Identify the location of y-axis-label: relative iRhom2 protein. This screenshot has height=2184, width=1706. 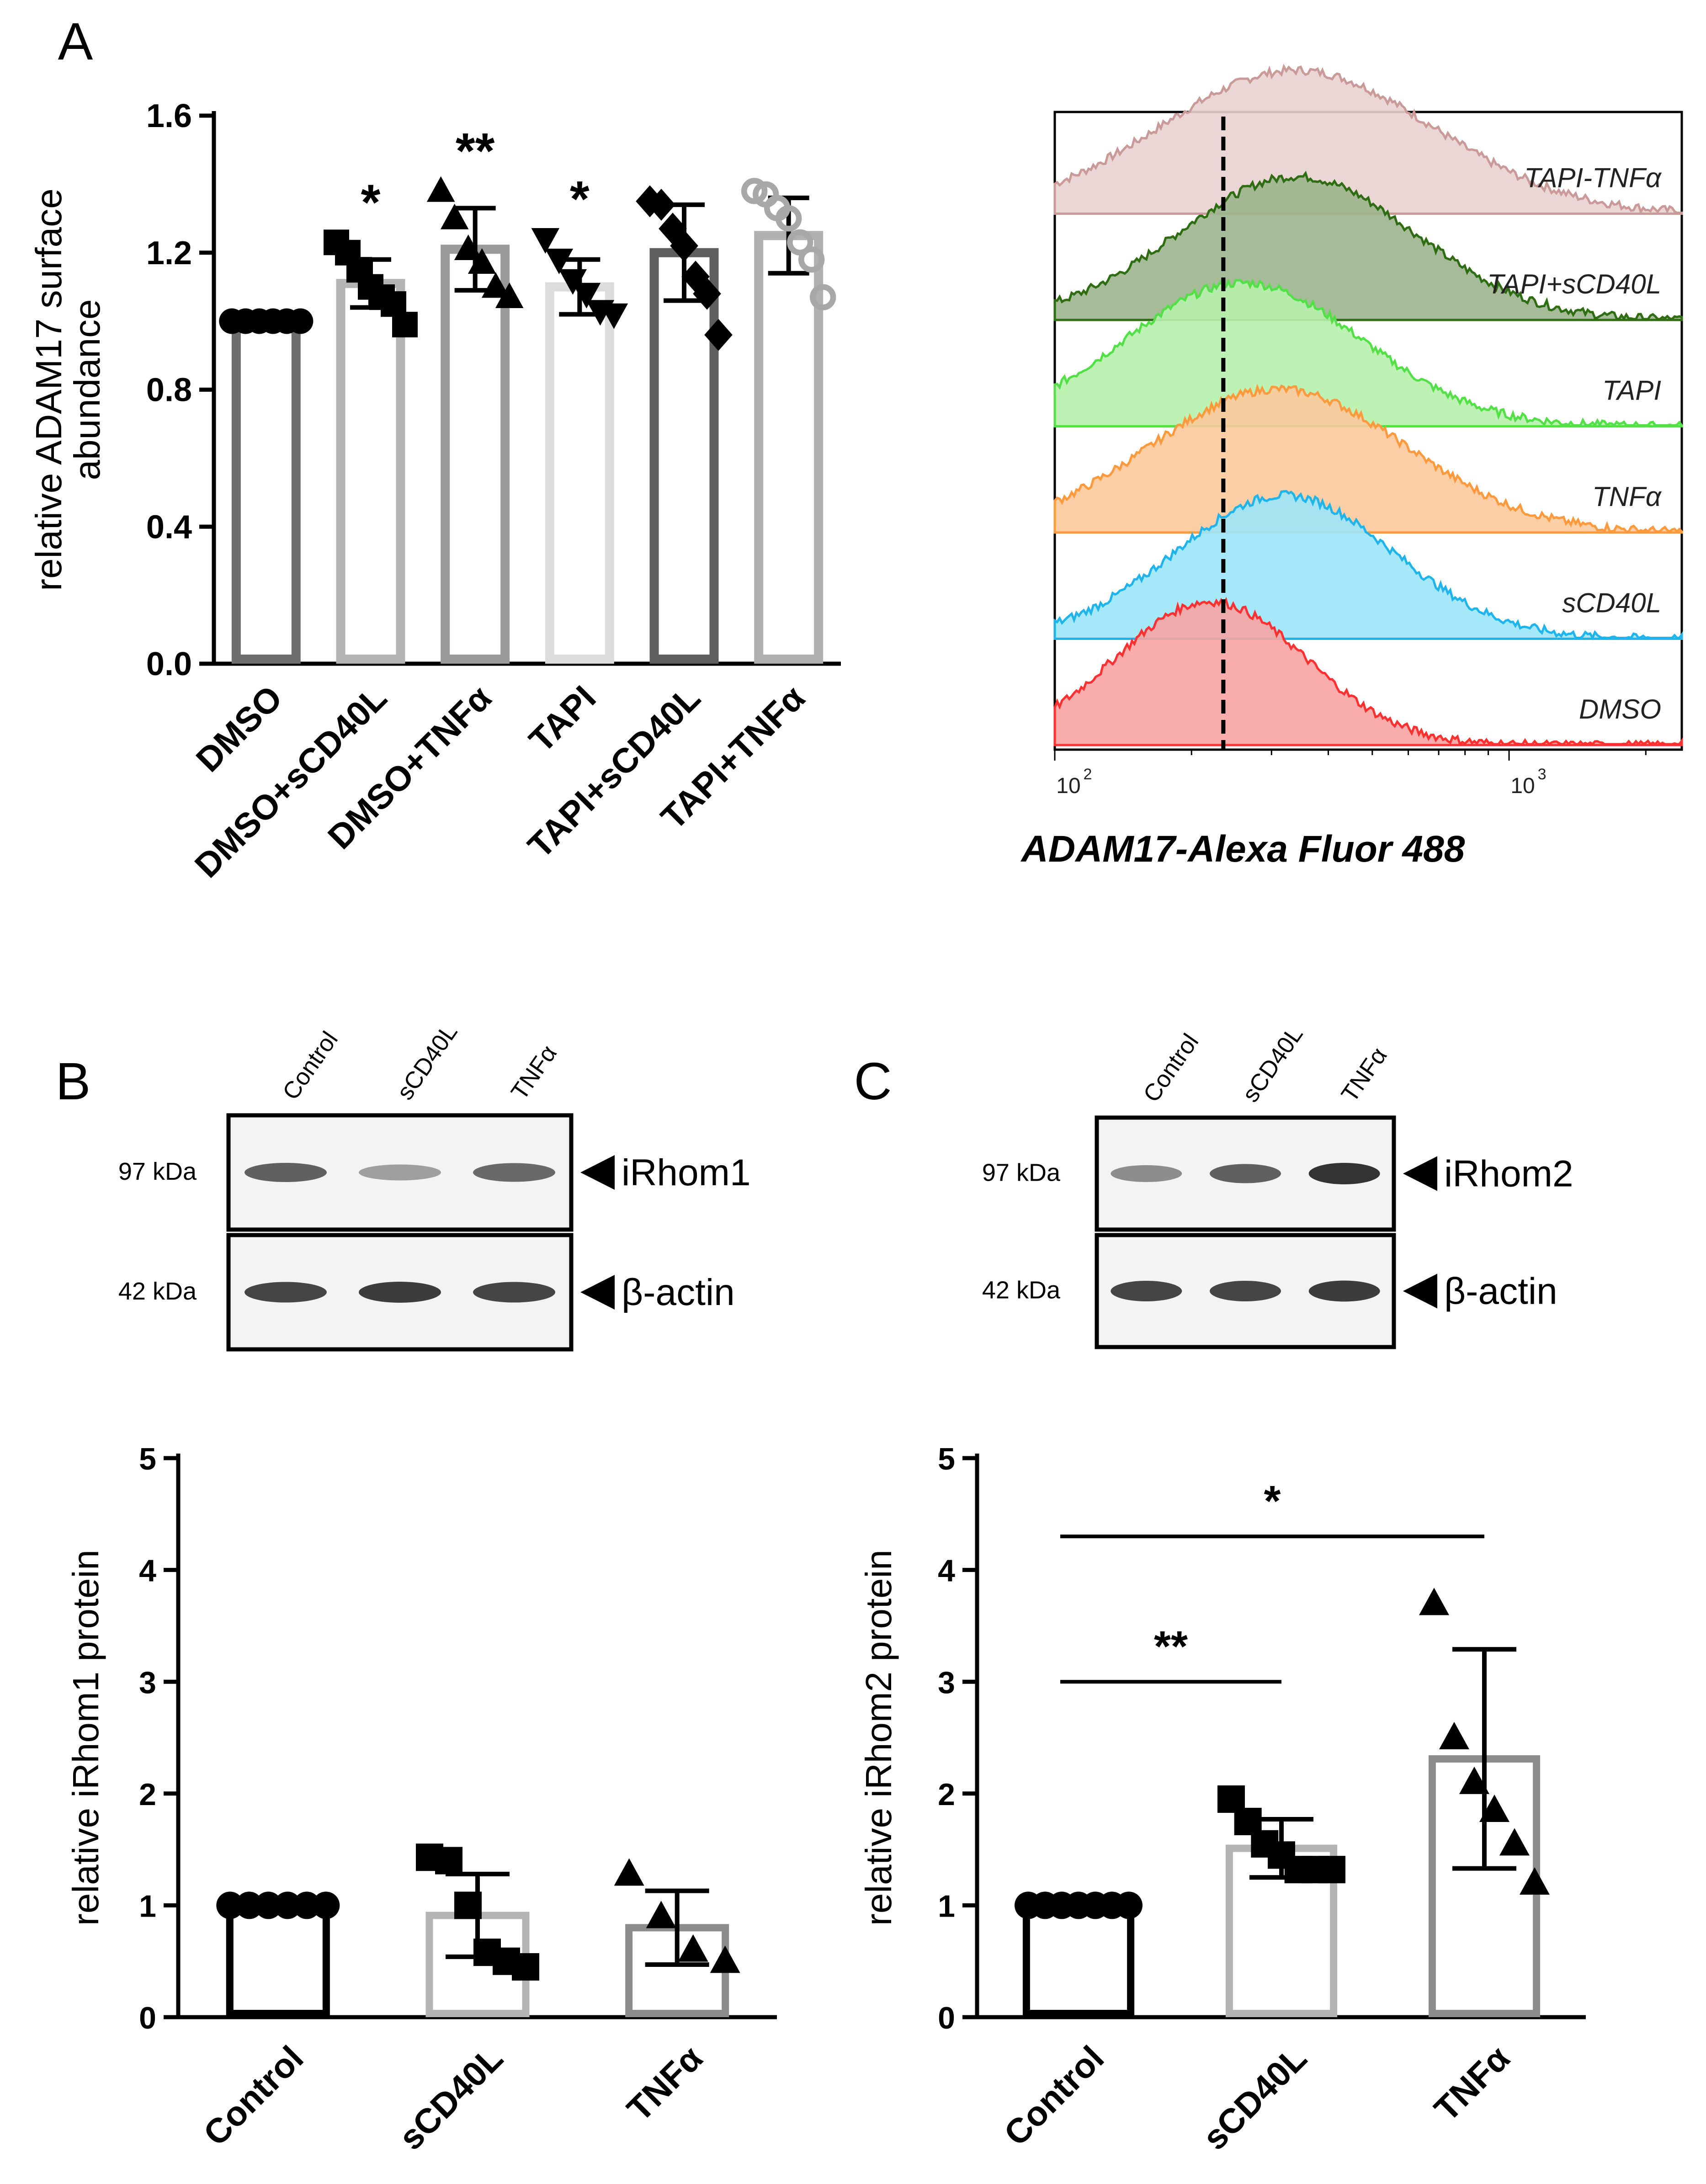
(878, 1738).